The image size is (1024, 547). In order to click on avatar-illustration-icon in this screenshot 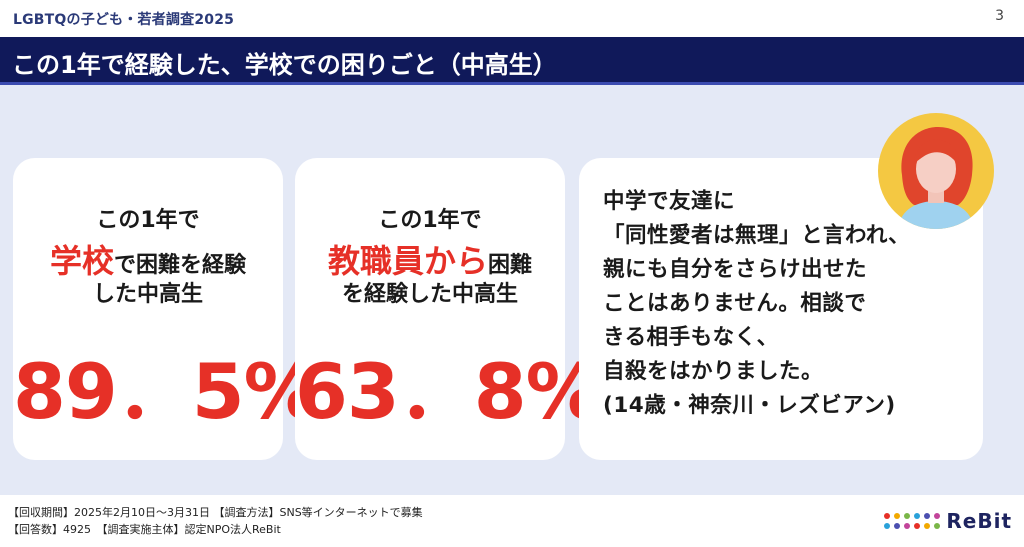, I will do `click(936, 171)`.